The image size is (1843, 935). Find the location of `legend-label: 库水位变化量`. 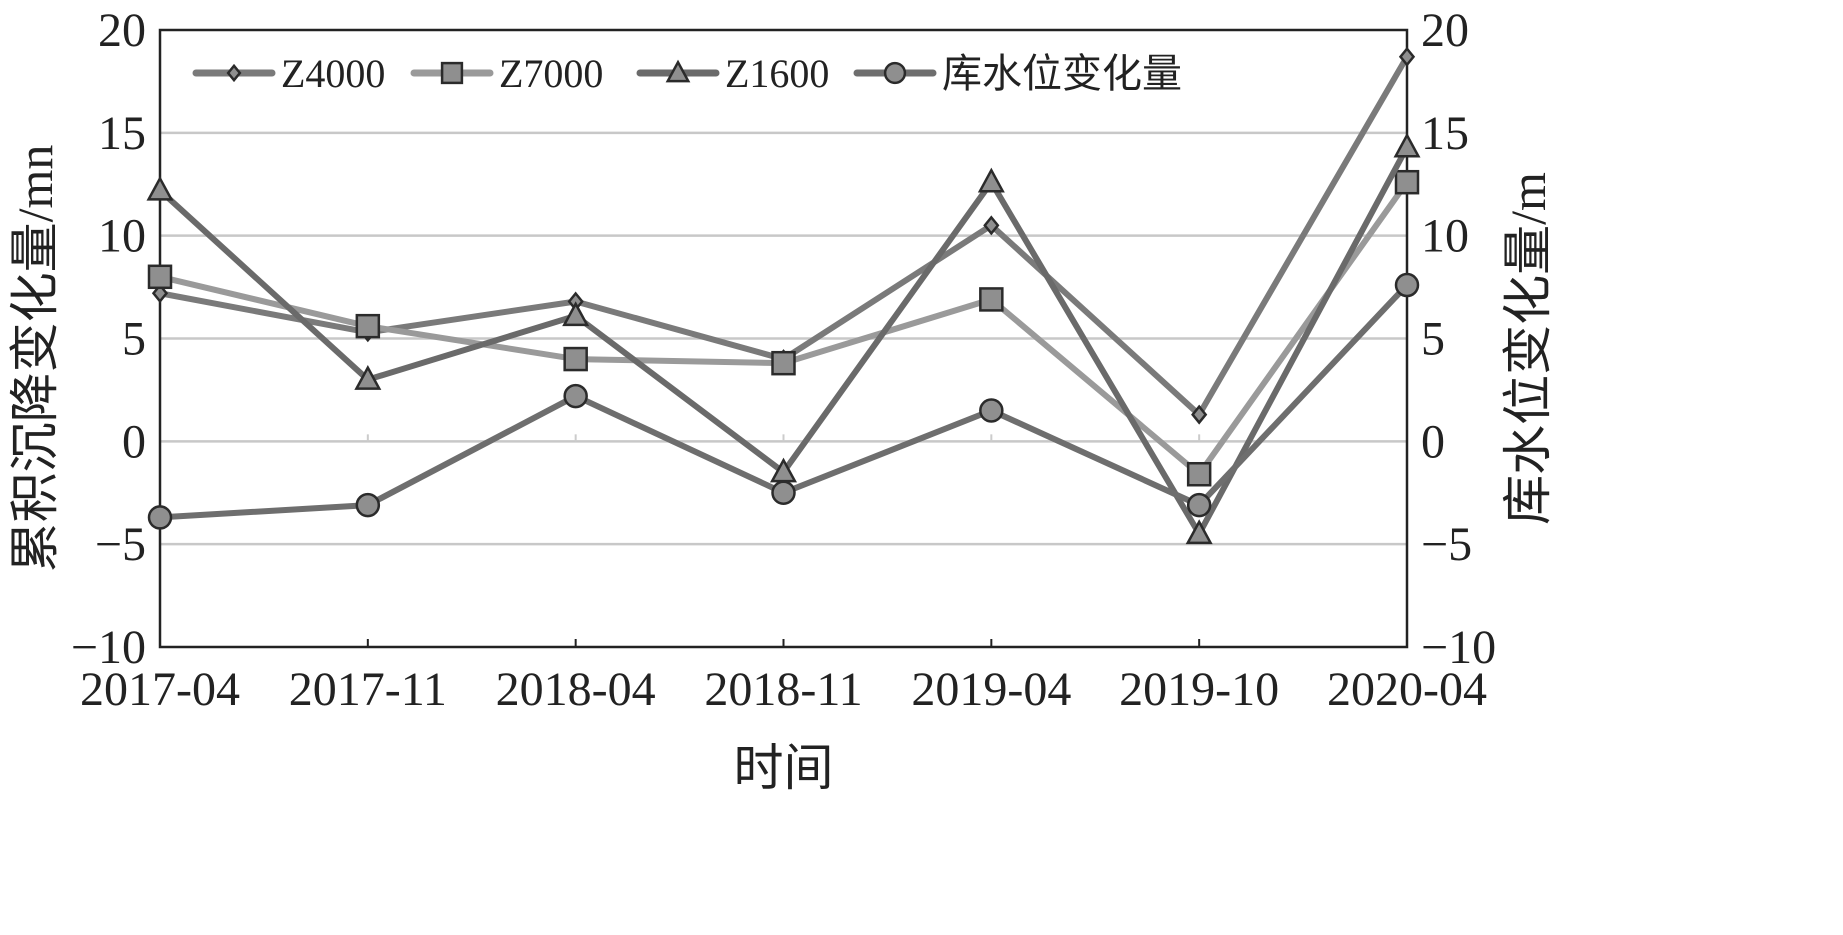

legend-label: 库水位变化量 is located at coordinates (1062, 73).